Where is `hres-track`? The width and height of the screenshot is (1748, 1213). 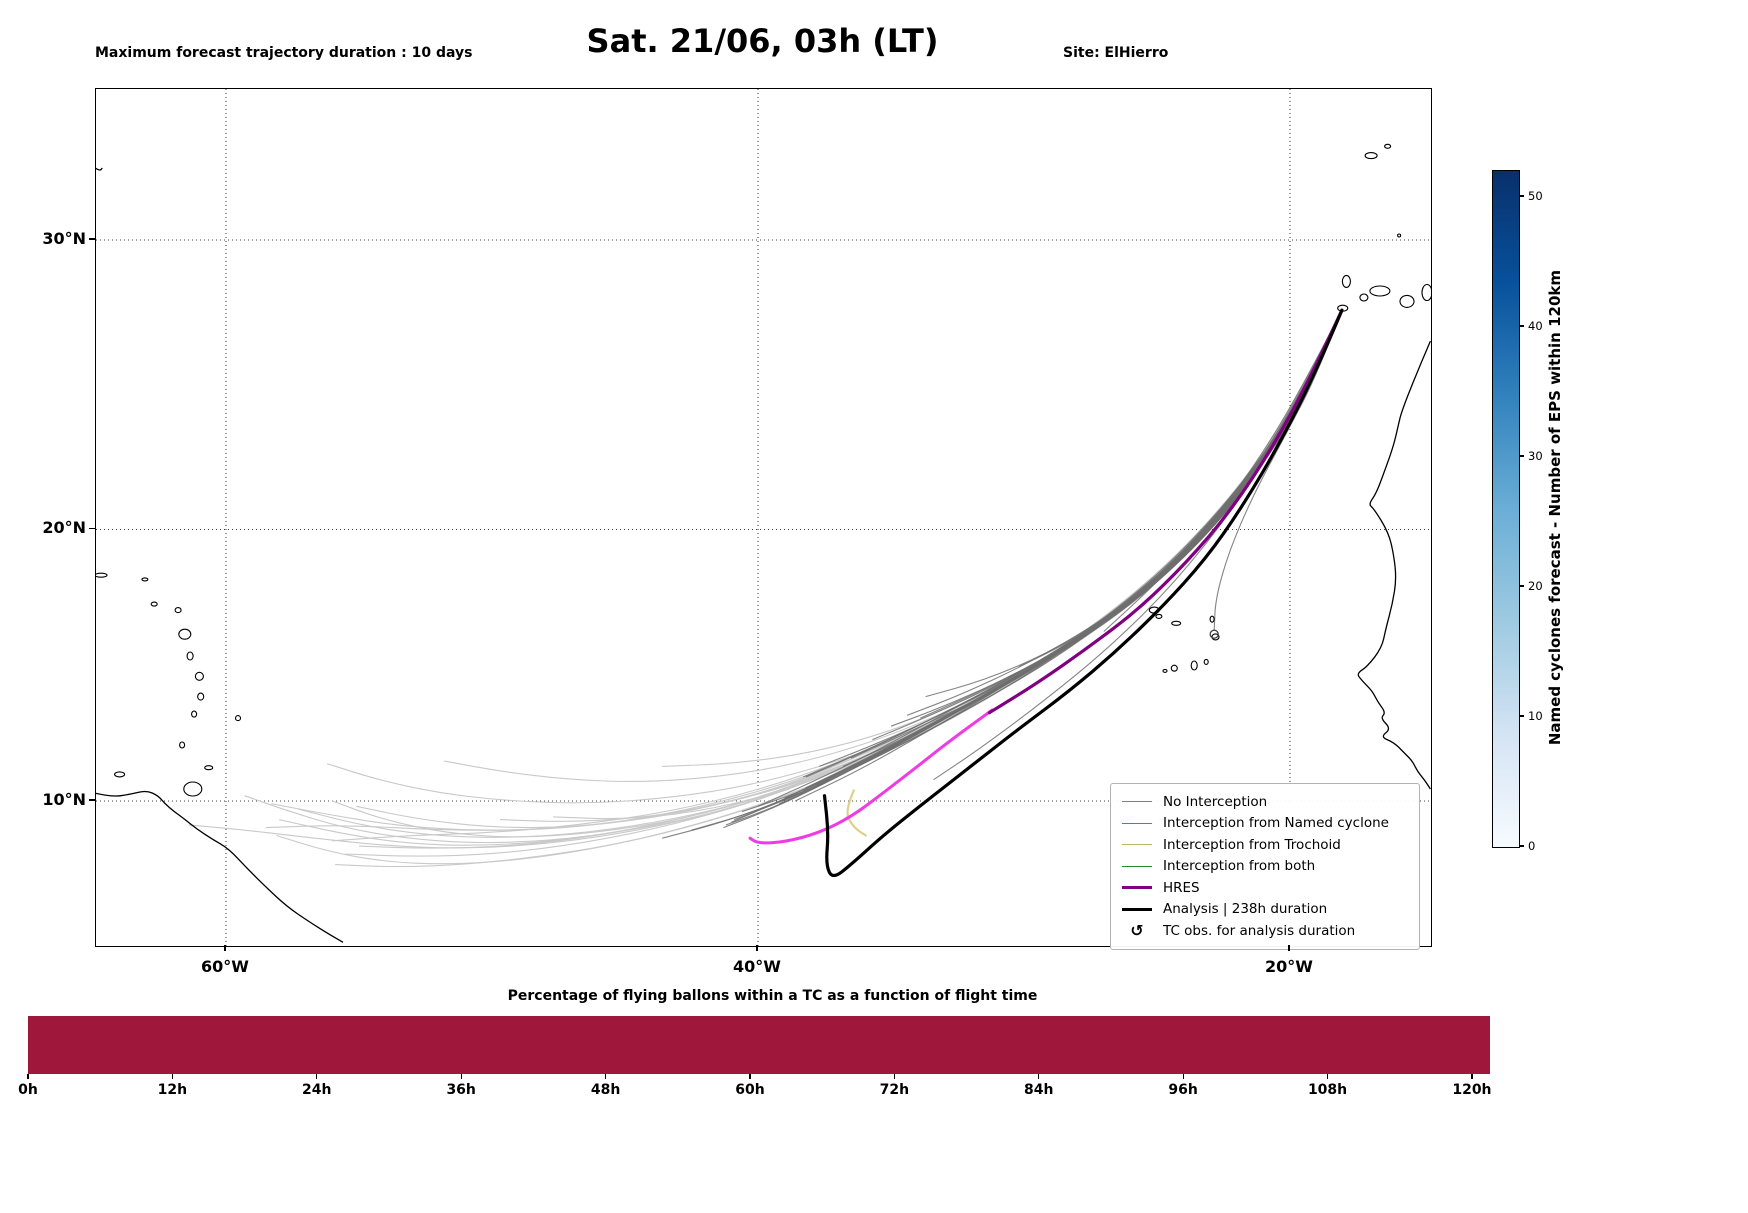 hres-track is located at coordinates (1165, 511).